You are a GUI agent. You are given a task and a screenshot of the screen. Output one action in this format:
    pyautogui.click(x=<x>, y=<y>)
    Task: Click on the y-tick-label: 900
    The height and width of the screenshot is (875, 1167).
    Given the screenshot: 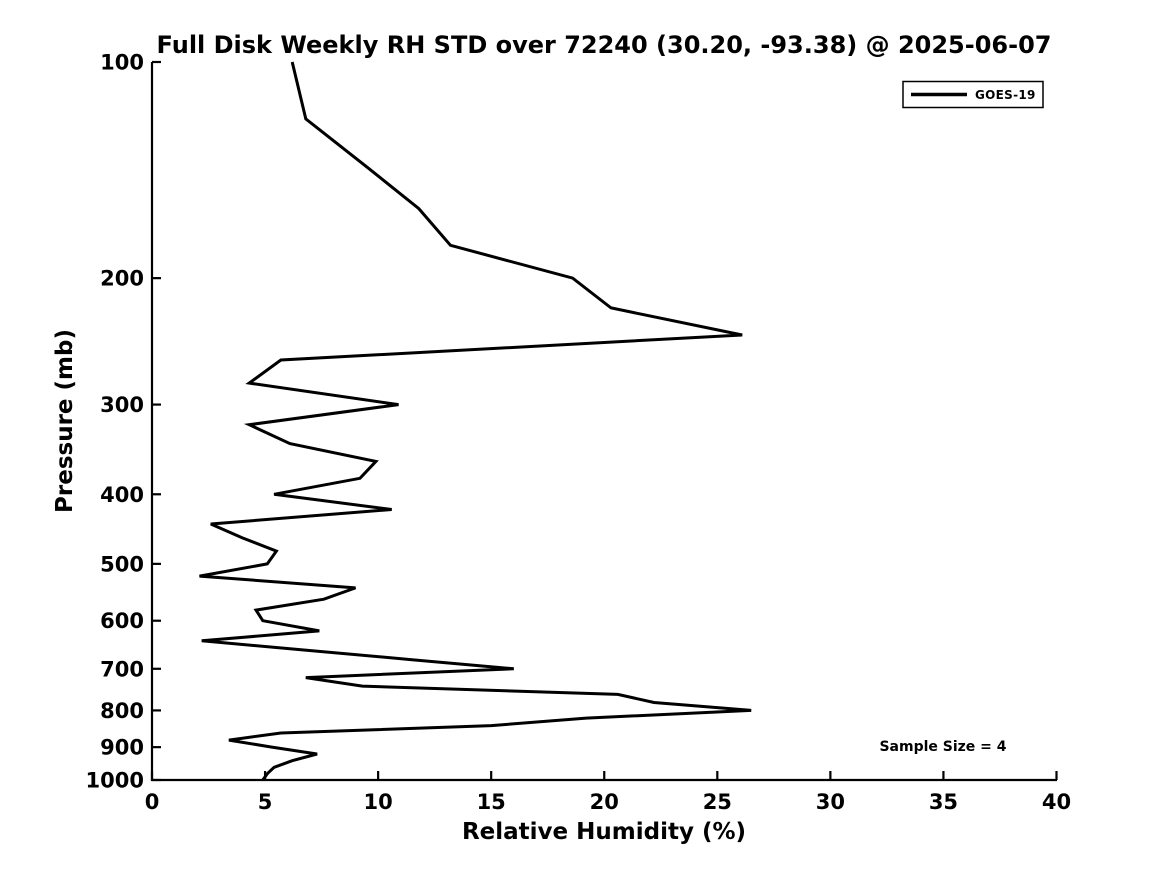 What is the action you would take?
    pyautogui.click(x=122, y=748)
    